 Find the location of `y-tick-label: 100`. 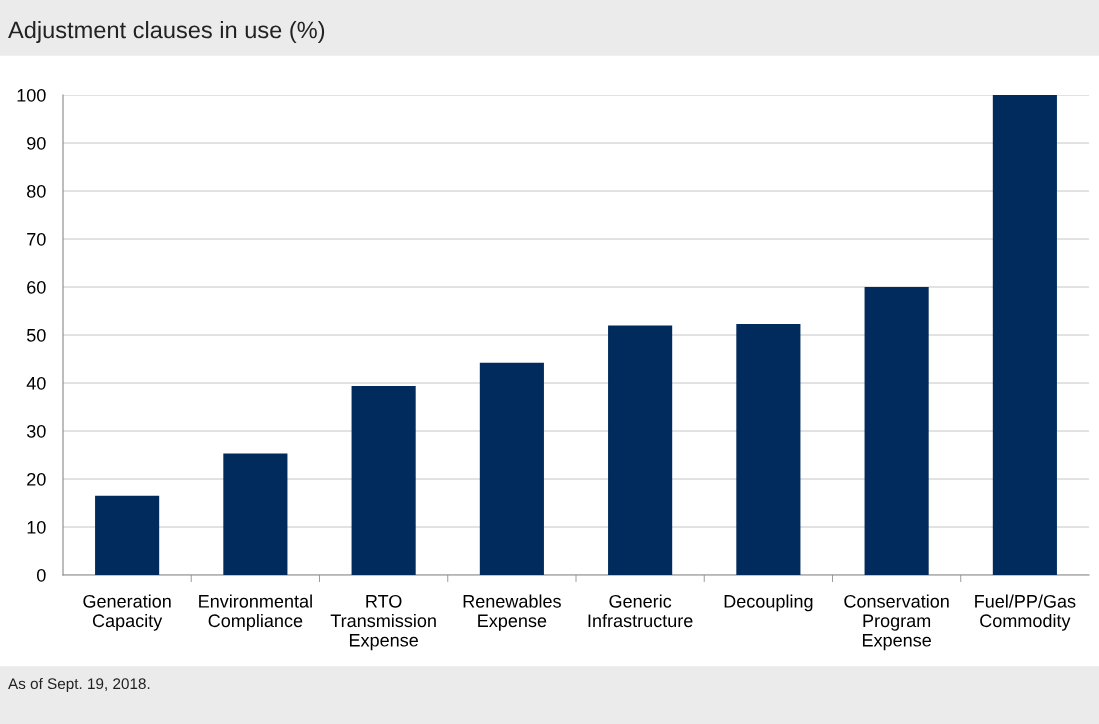

y-tick-label: 100 is located at coordinates (31, 95).